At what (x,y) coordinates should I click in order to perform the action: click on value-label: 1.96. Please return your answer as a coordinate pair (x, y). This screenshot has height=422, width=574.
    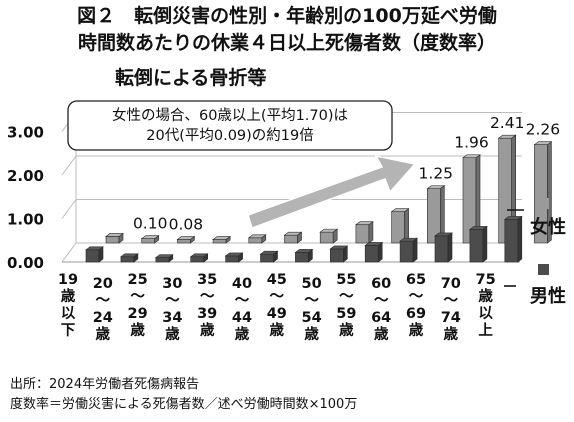
    Looking at the image, I should click on (471, 143).